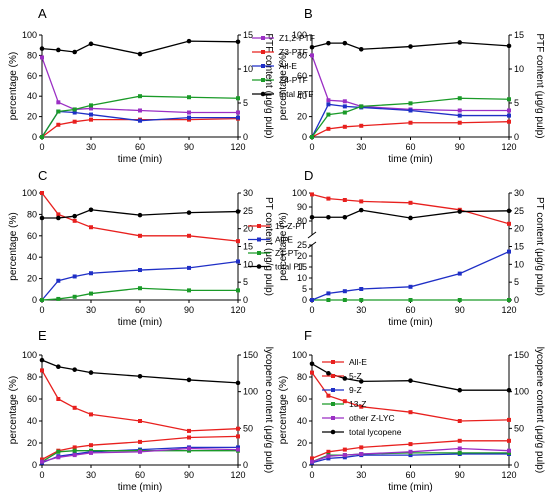  Describe the element at coordinates (302, 221) in the screenshot. I see `y-tick-label: 80` at that location.